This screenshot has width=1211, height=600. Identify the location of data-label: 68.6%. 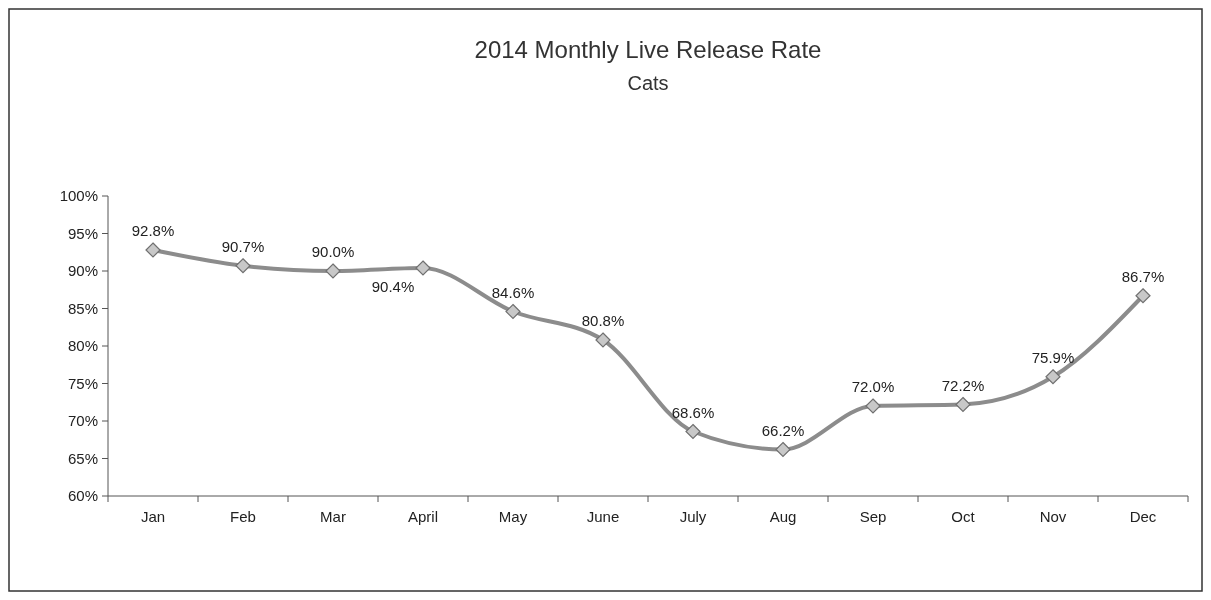
(693, 412).